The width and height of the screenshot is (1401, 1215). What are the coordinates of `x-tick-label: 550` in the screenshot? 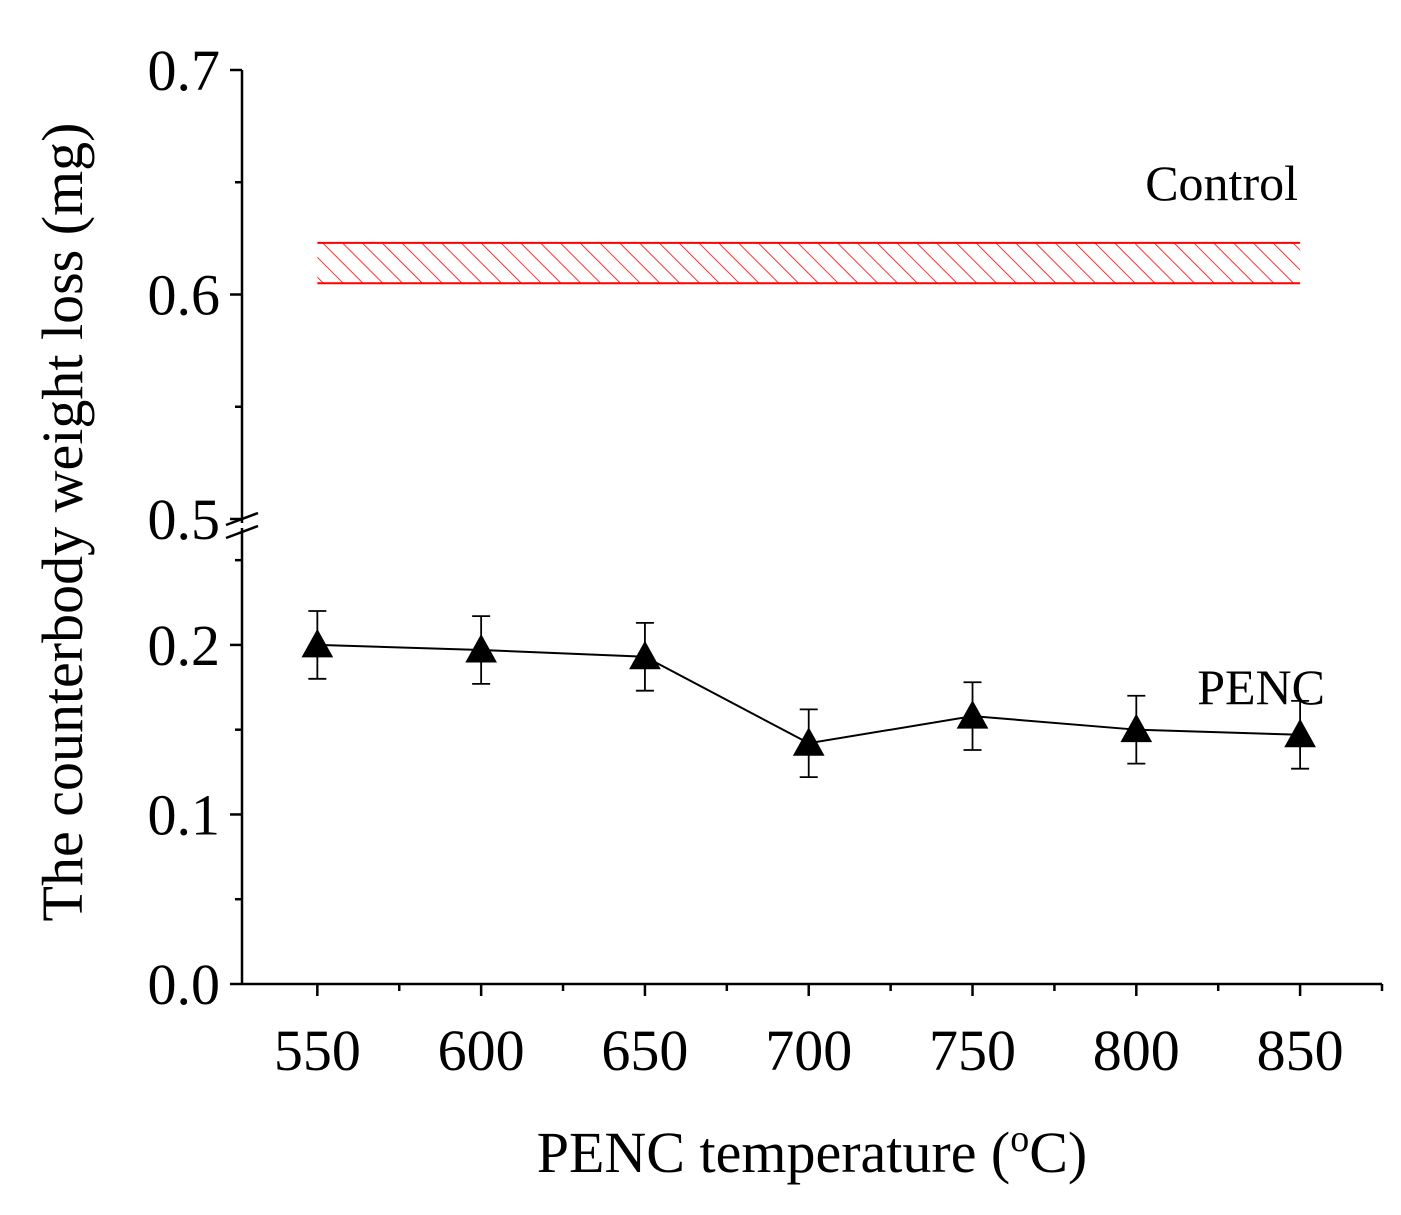 It's located at (317, 1050).